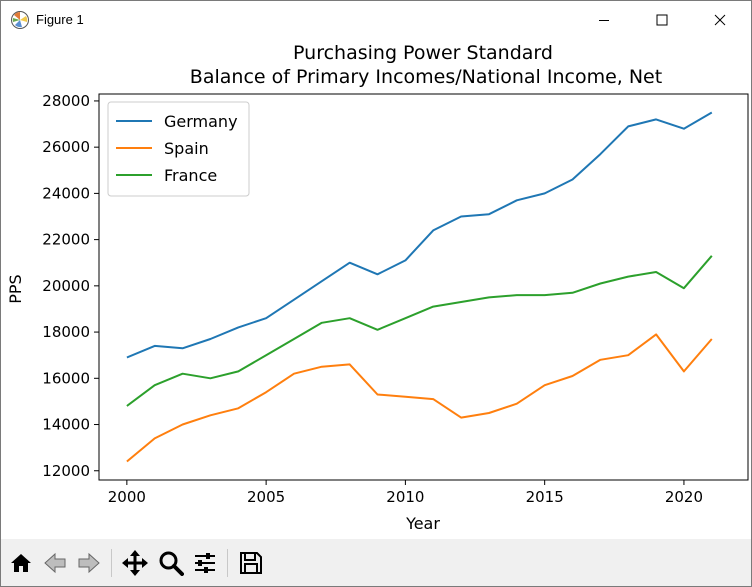 This screenshot has width=752, height=587. I want to click on x-tick-label: 2020, so click(684, 497).